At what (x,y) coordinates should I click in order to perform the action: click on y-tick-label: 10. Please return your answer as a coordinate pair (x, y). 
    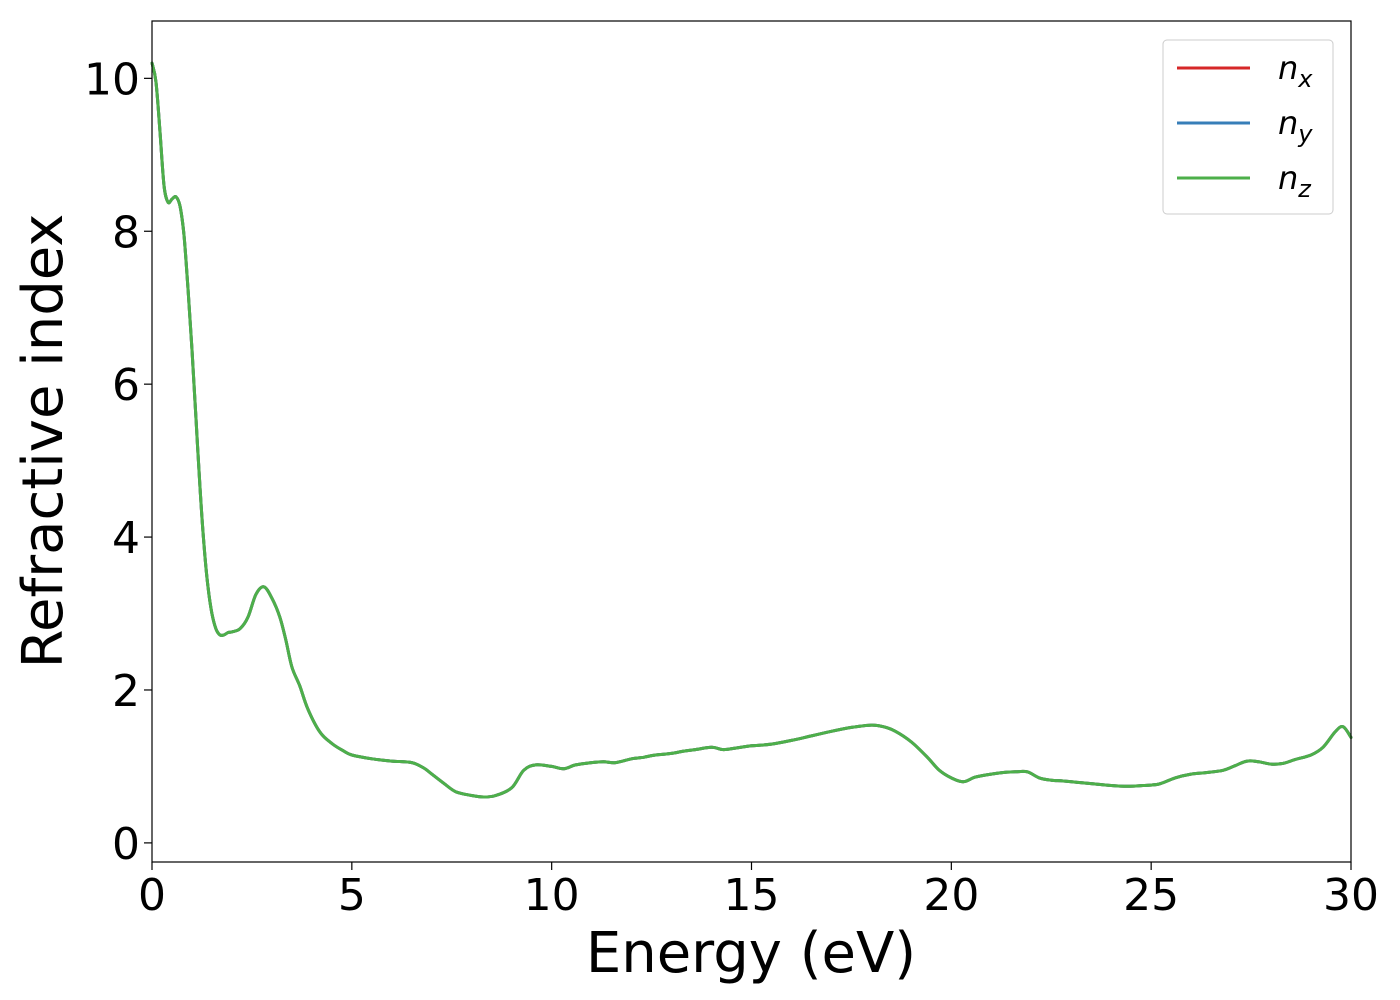
    Looking at the image, I should click on (112, 79).